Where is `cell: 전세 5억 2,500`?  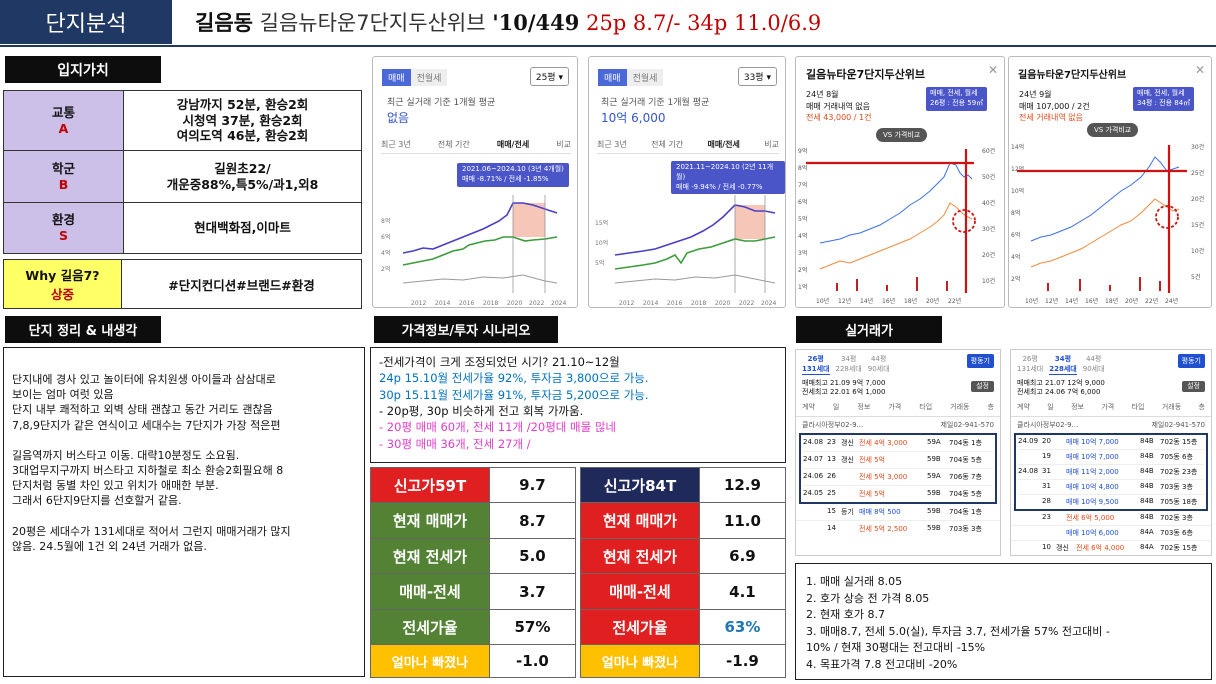 cell: 전세 5억 2,500 is located at coordinates (883, 528).